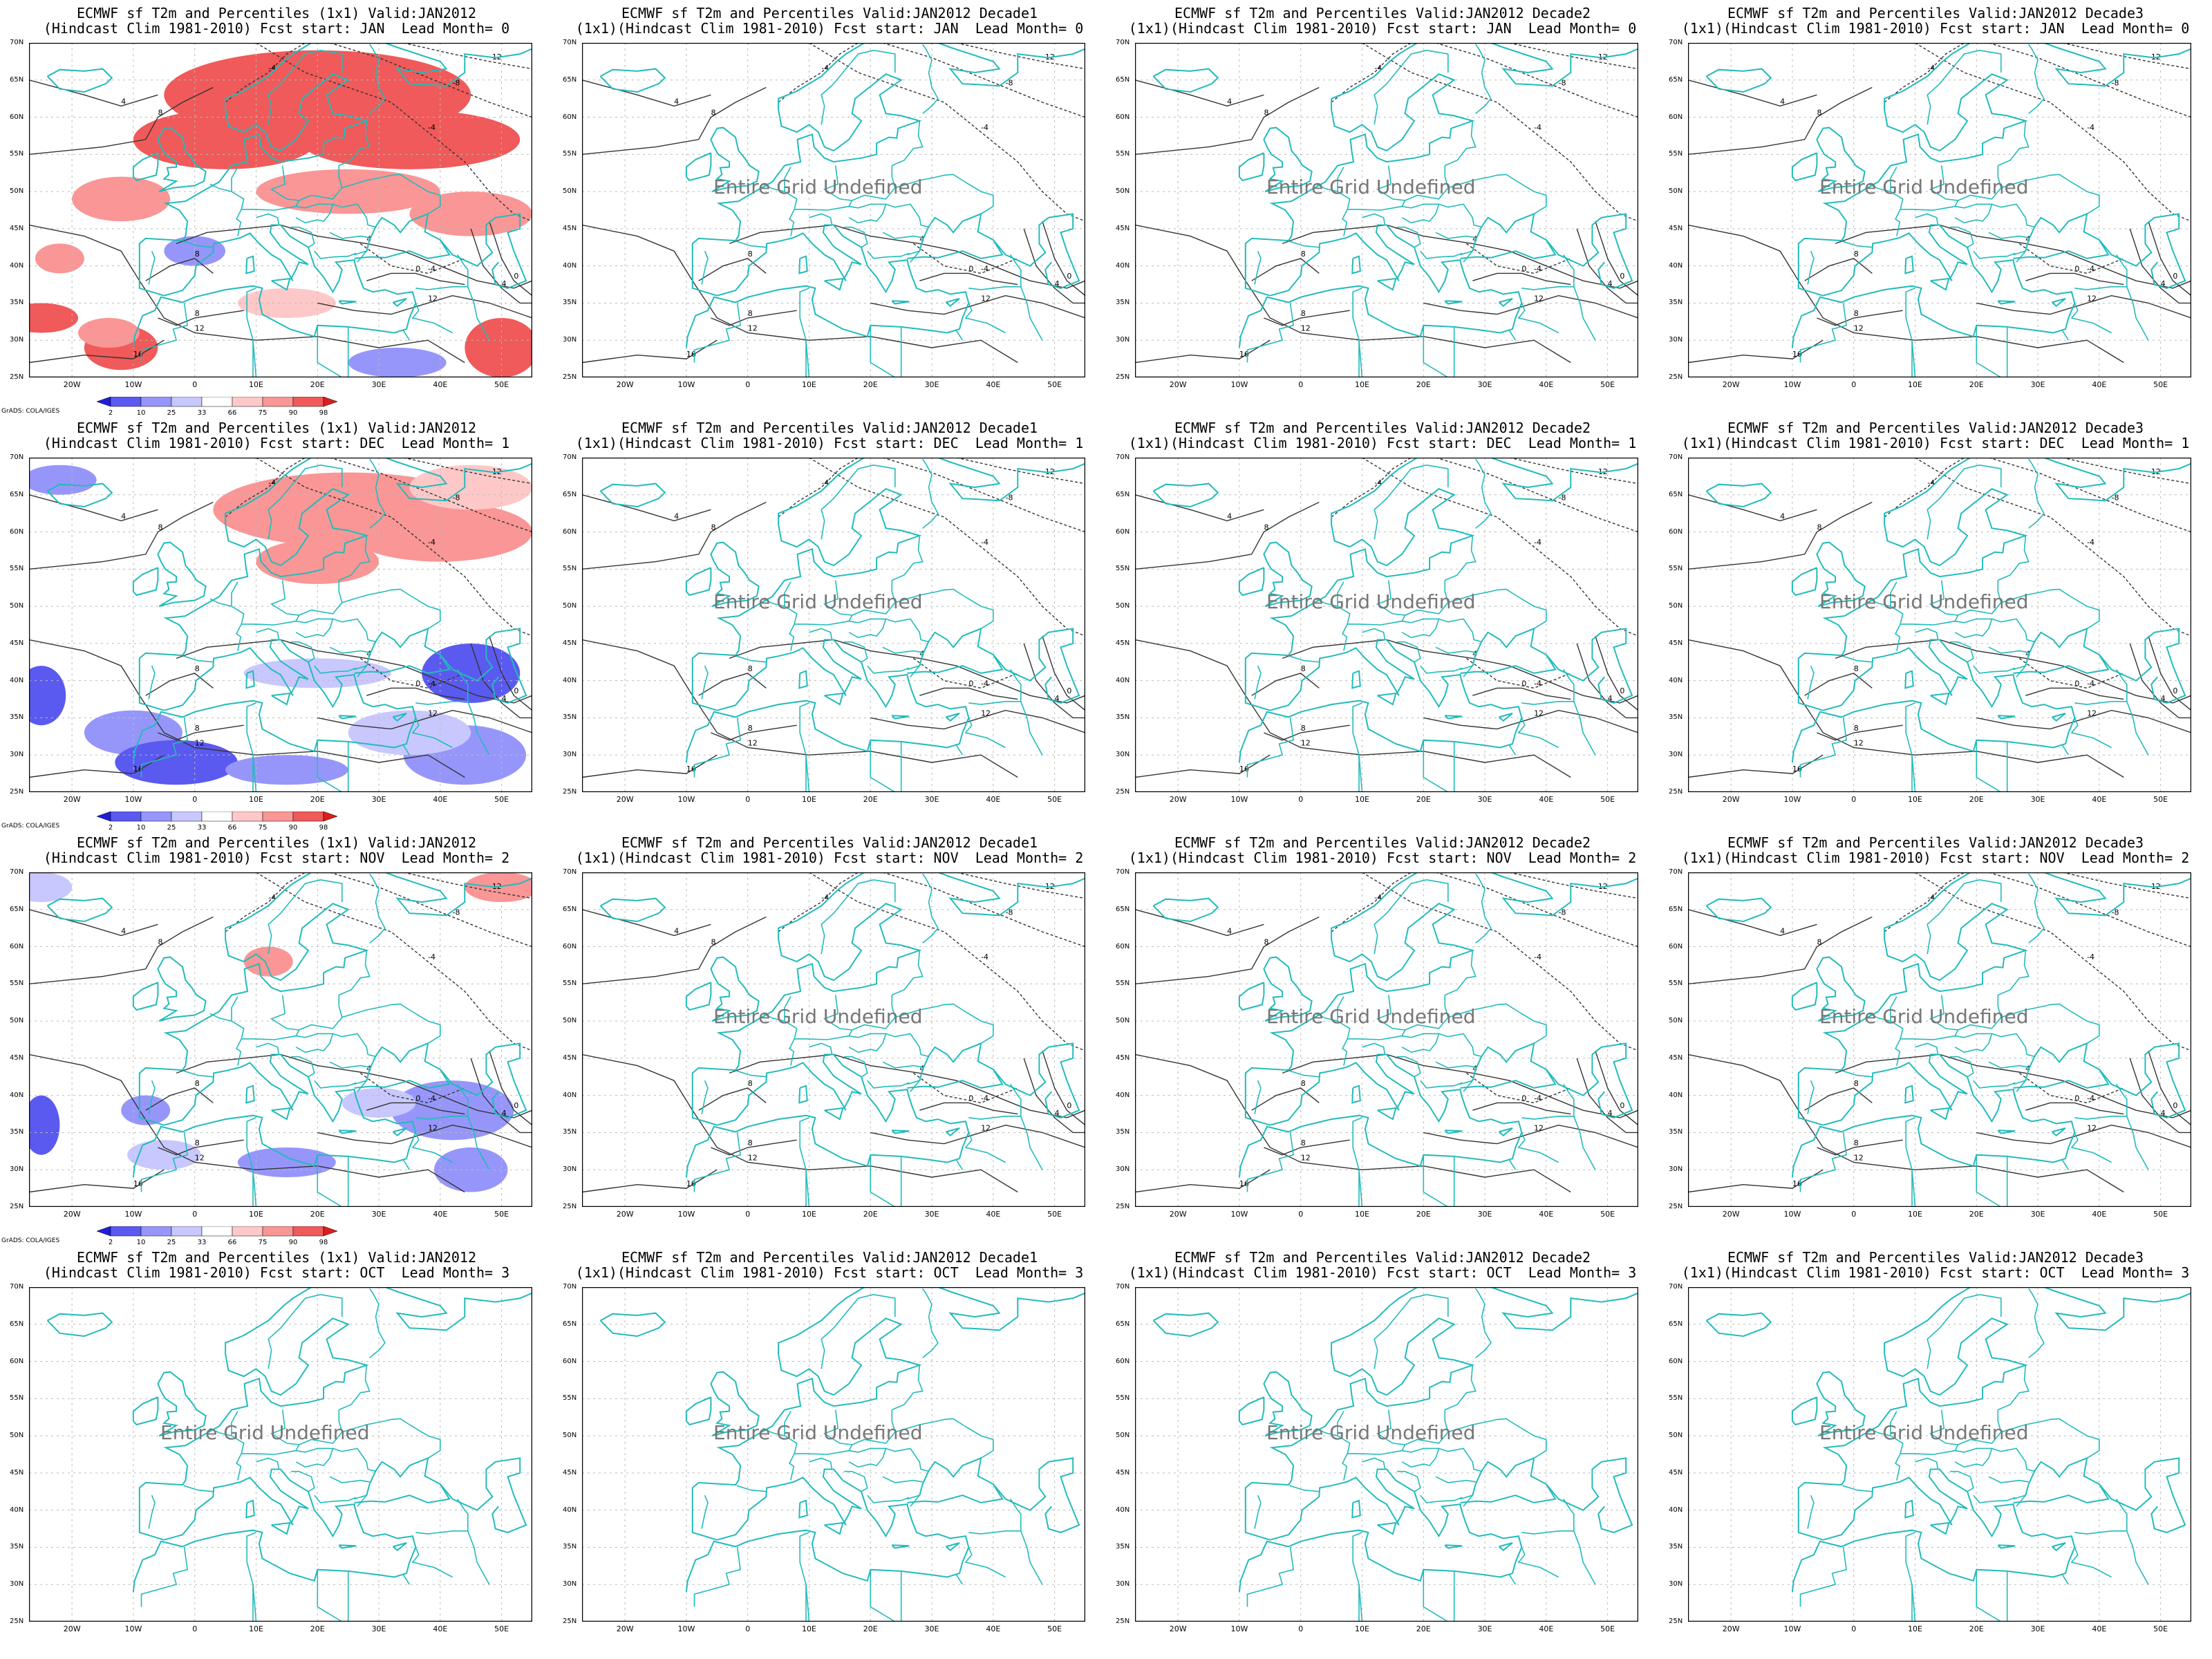 The image size is (2212, 1659). I want to click on lon-label: 20W, so click(1178, 800).